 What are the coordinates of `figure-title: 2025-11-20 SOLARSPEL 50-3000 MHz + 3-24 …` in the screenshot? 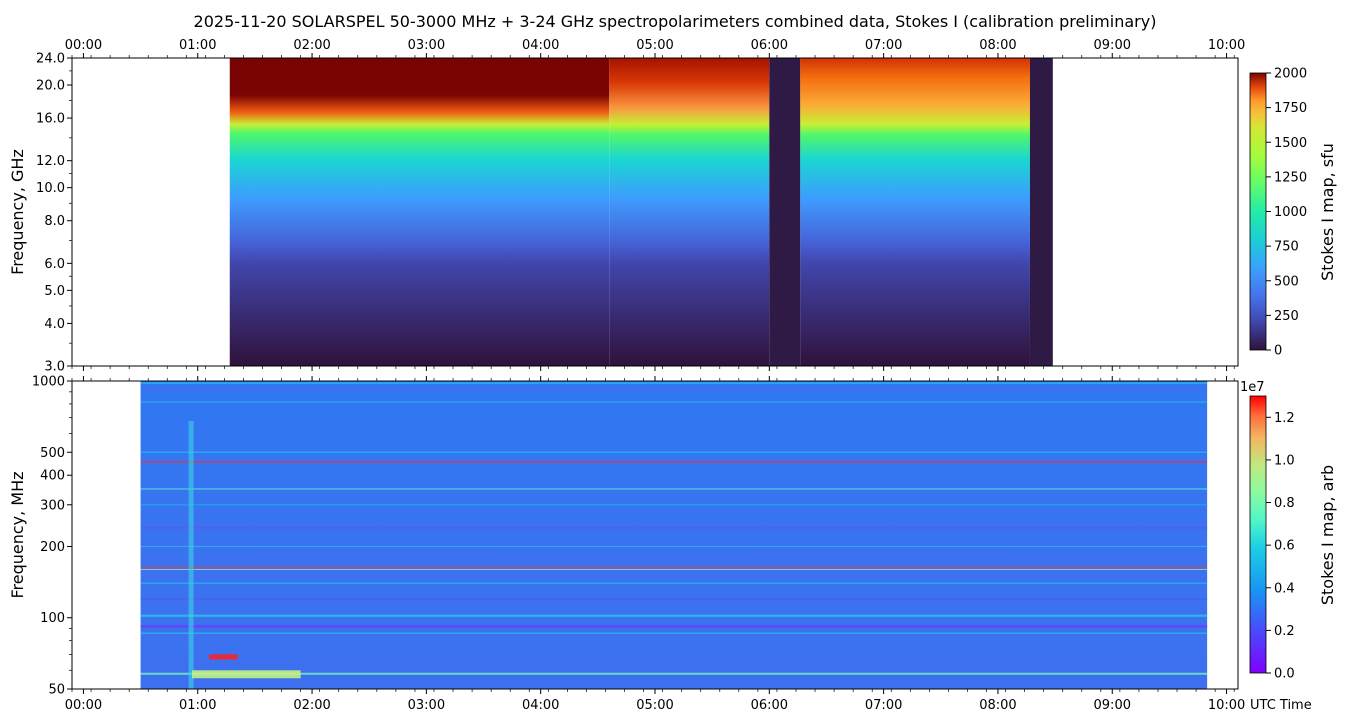 It's located at (675, 21).